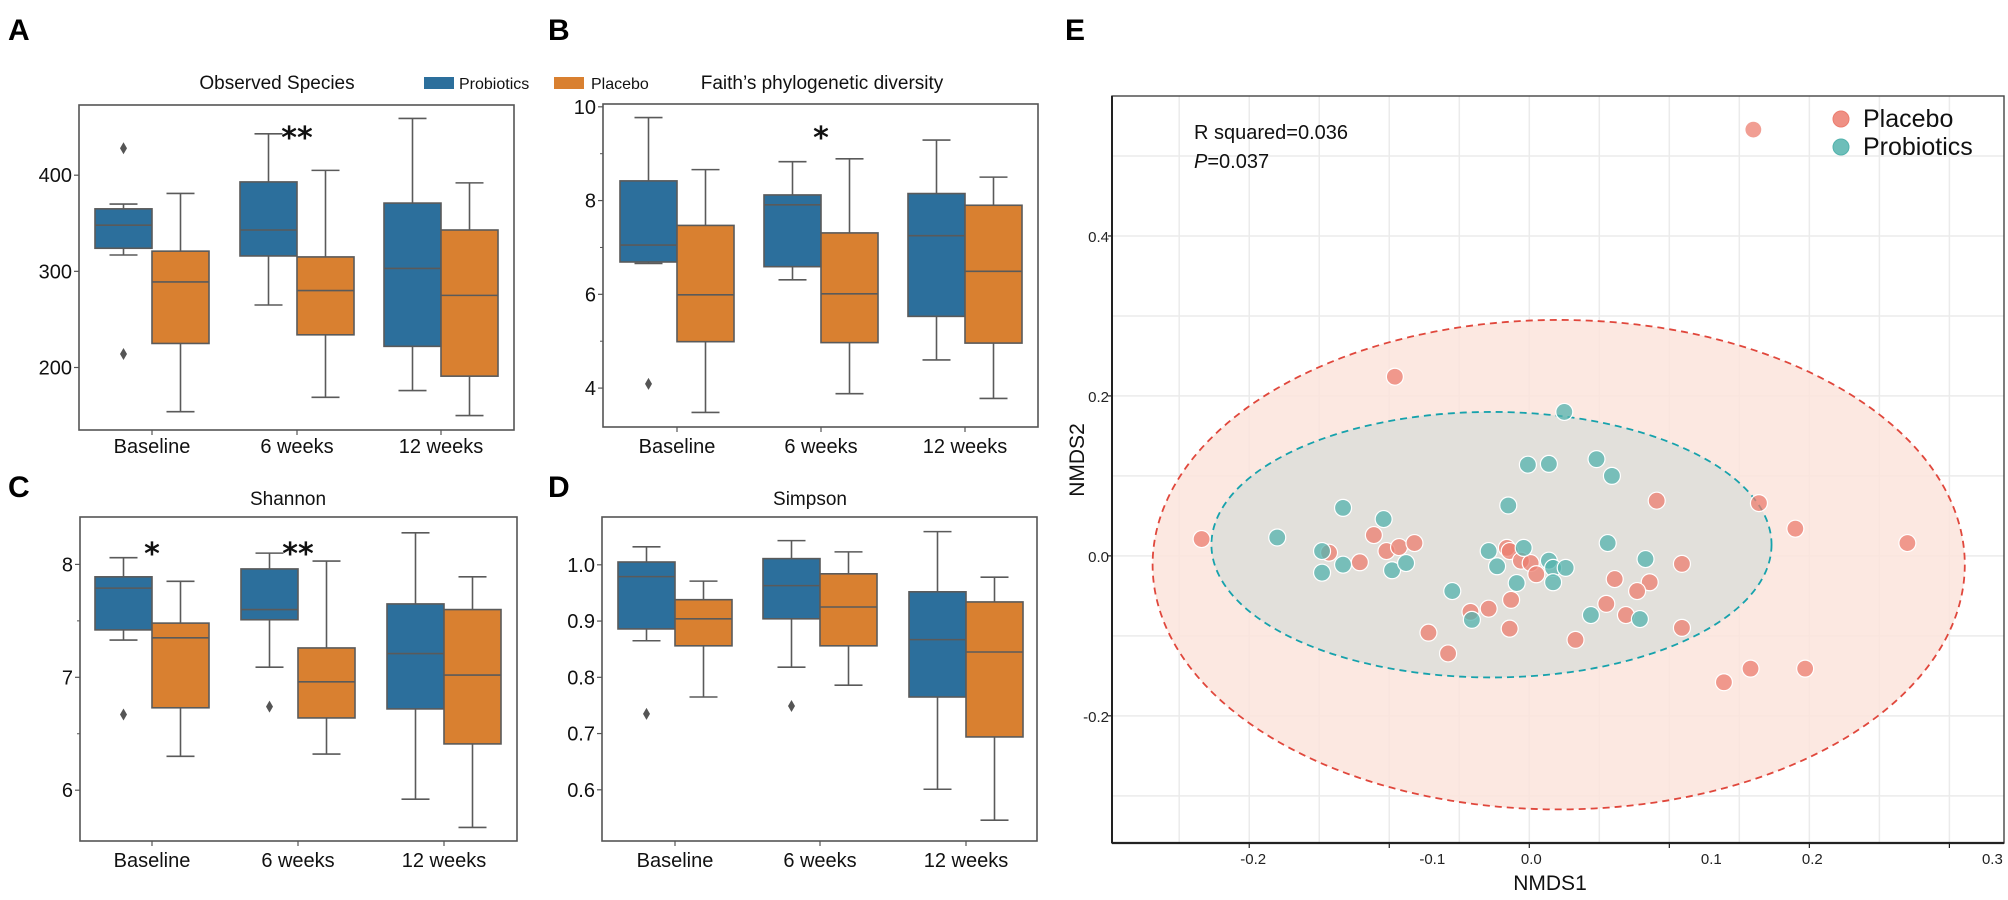  What do you see at coordinates (277, 281) in the screenshot?
I see `panel-a-observed-species: 200 300 400 Baseline 6 weeks ** 12 weeks` at bounding box center [277, 281].